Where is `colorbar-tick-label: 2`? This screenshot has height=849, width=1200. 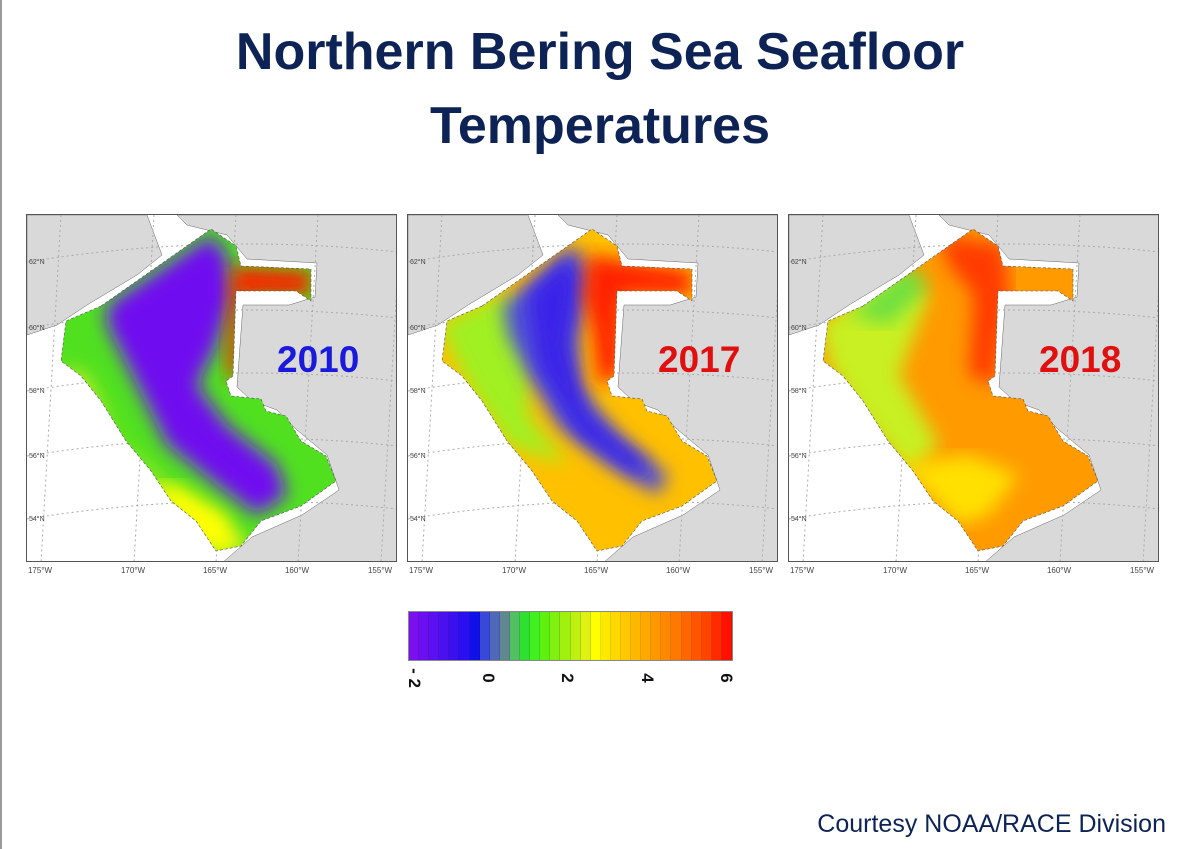 colorbar-tick-label: 2 is located at coordinates (567, 678).